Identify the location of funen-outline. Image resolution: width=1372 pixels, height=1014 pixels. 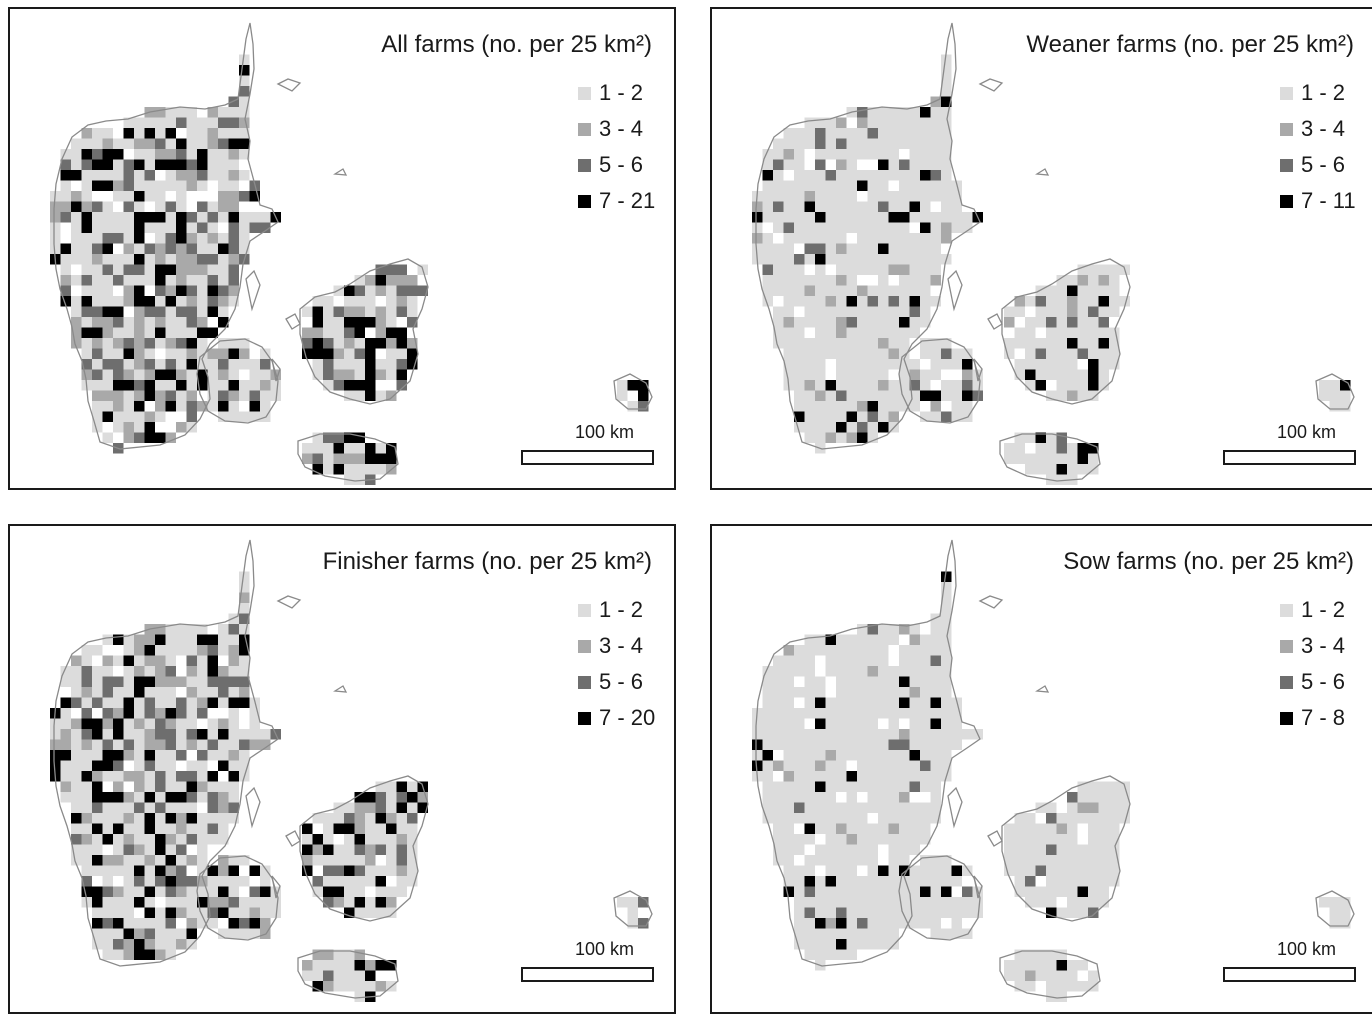
(237, 898).